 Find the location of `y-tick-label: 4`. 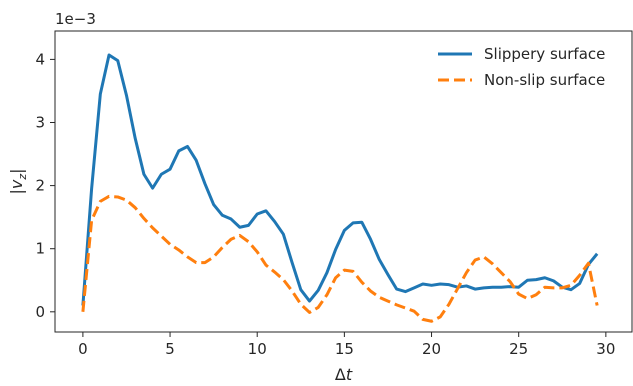

y-tick-label: 4 is located at coordinates (40, 59).